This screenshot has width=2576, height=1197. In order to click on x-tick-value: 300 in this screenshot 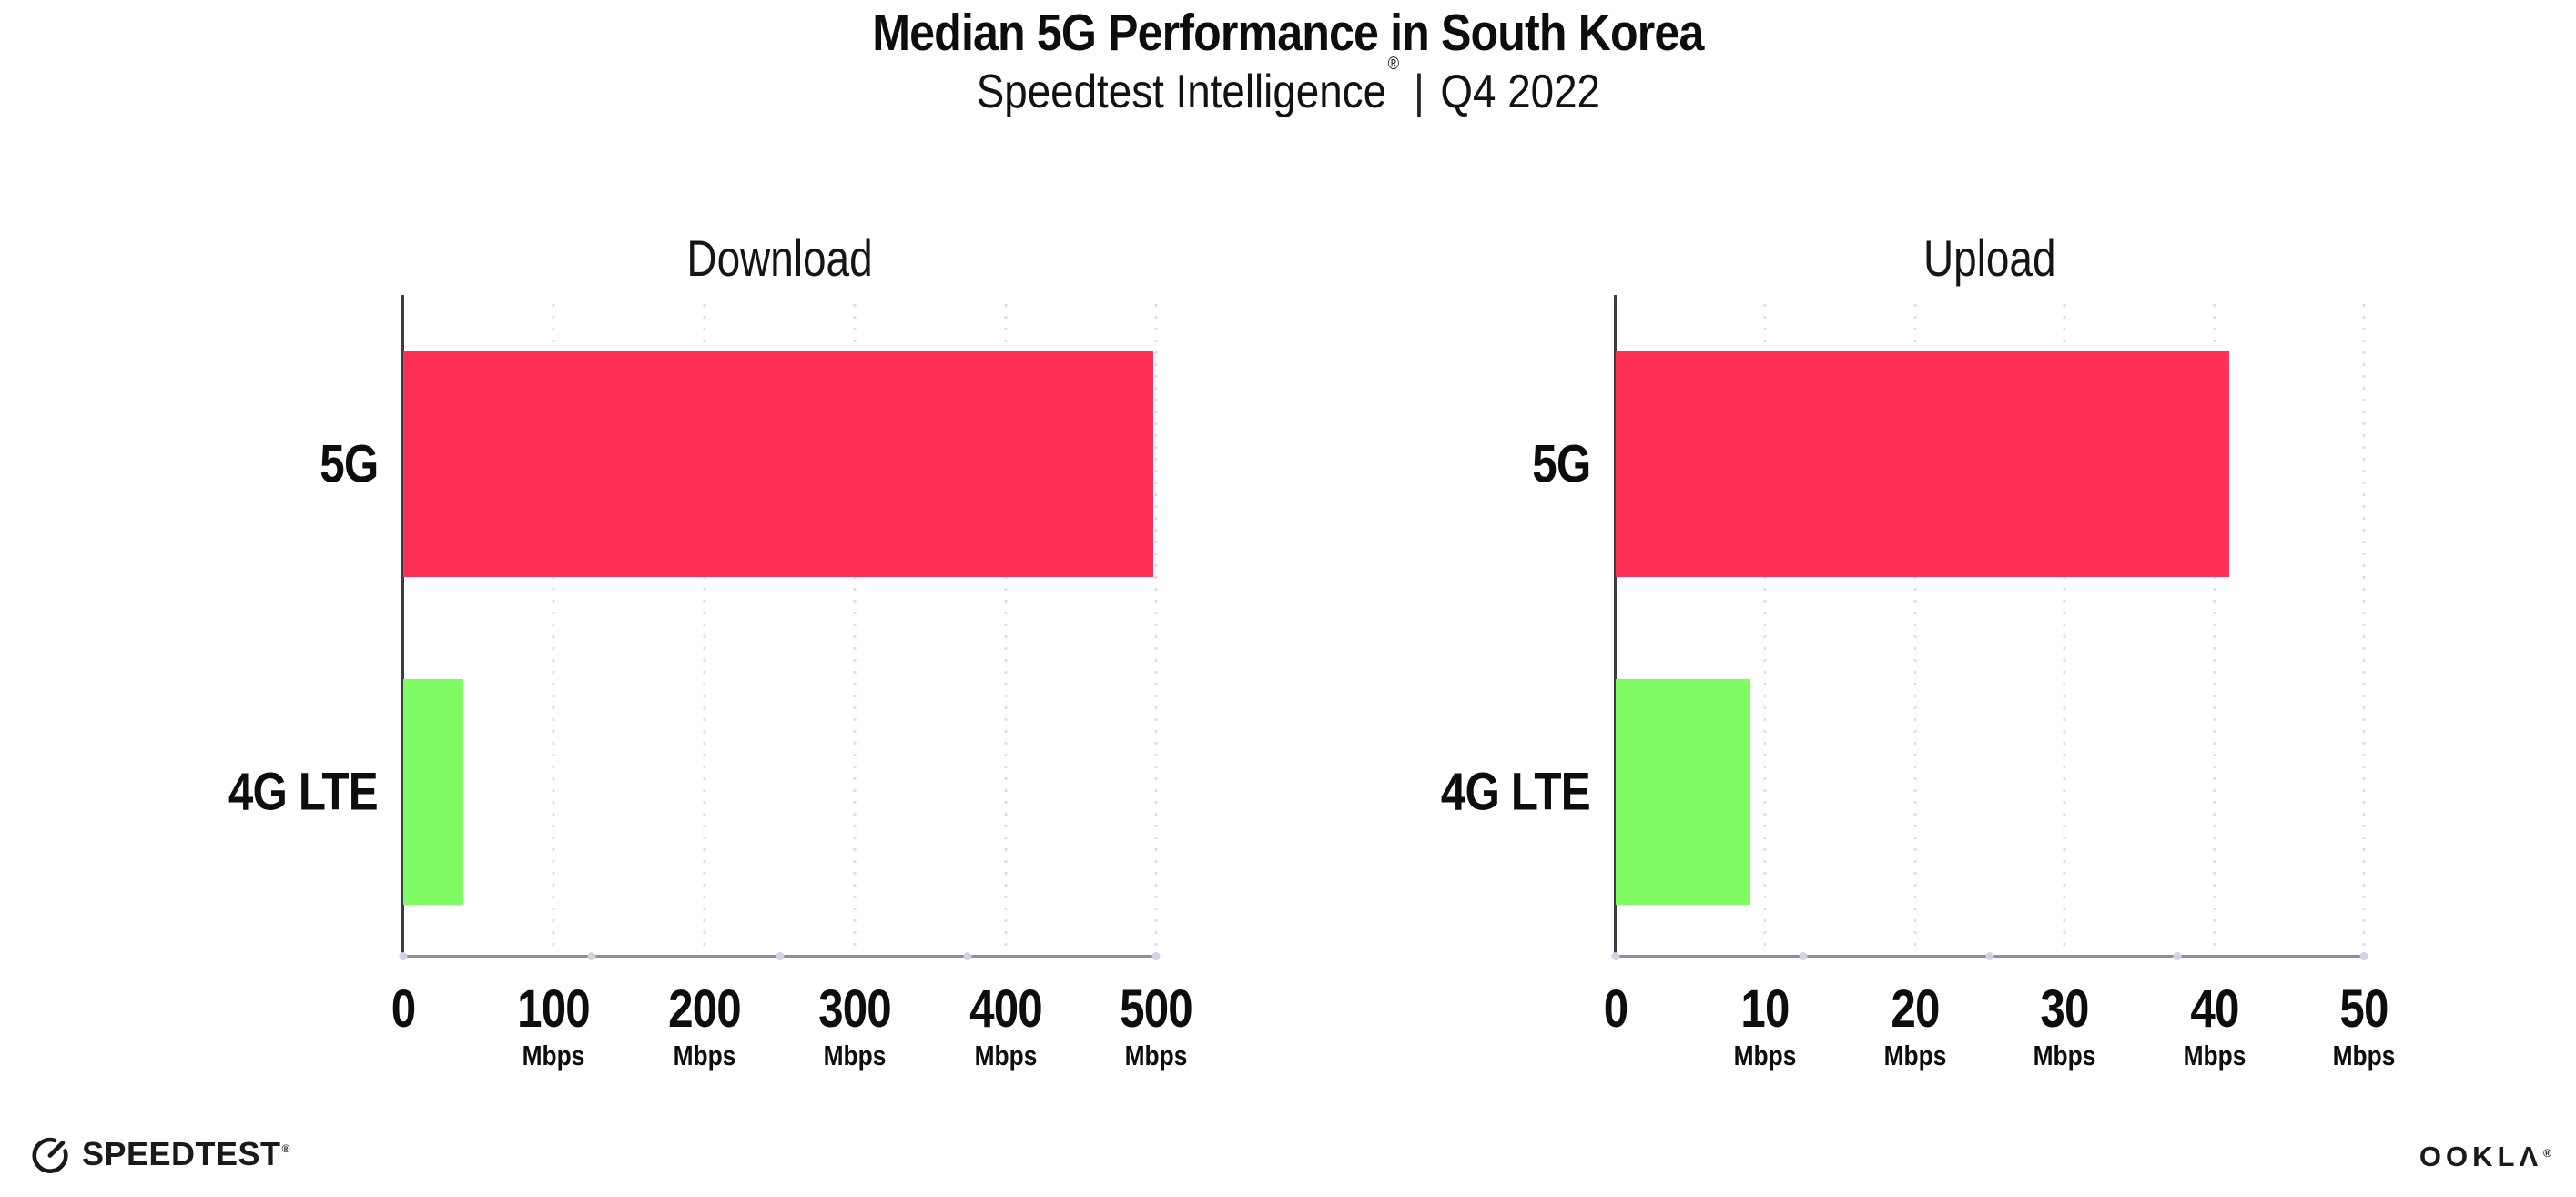, I will do `click(855, 1009)`.